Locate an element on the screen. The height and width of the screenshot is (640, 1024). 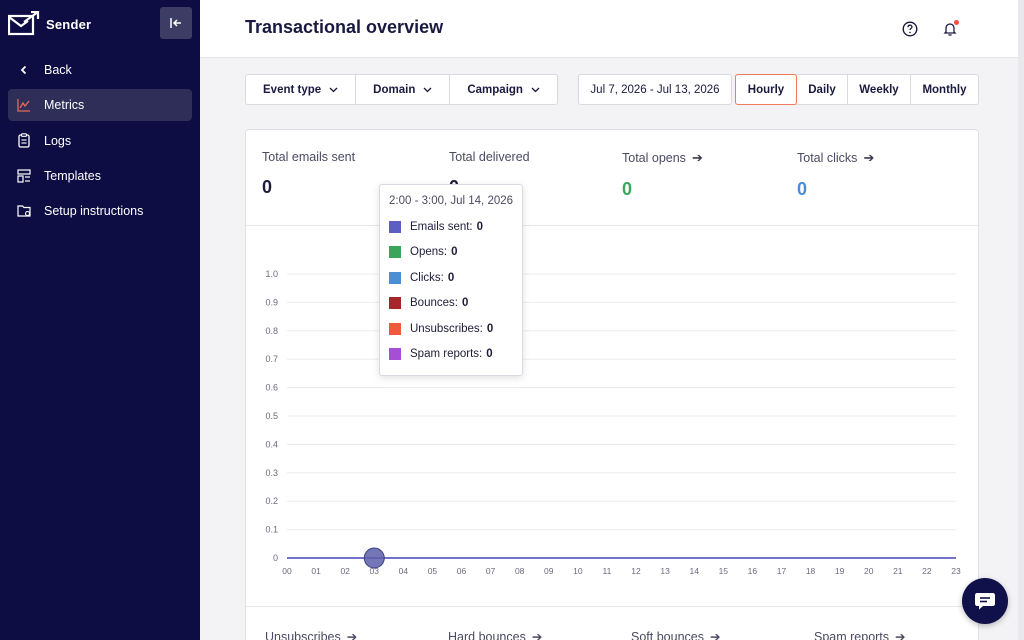
tooltip-label: Emails sent: is located at coordinates (441, 227).